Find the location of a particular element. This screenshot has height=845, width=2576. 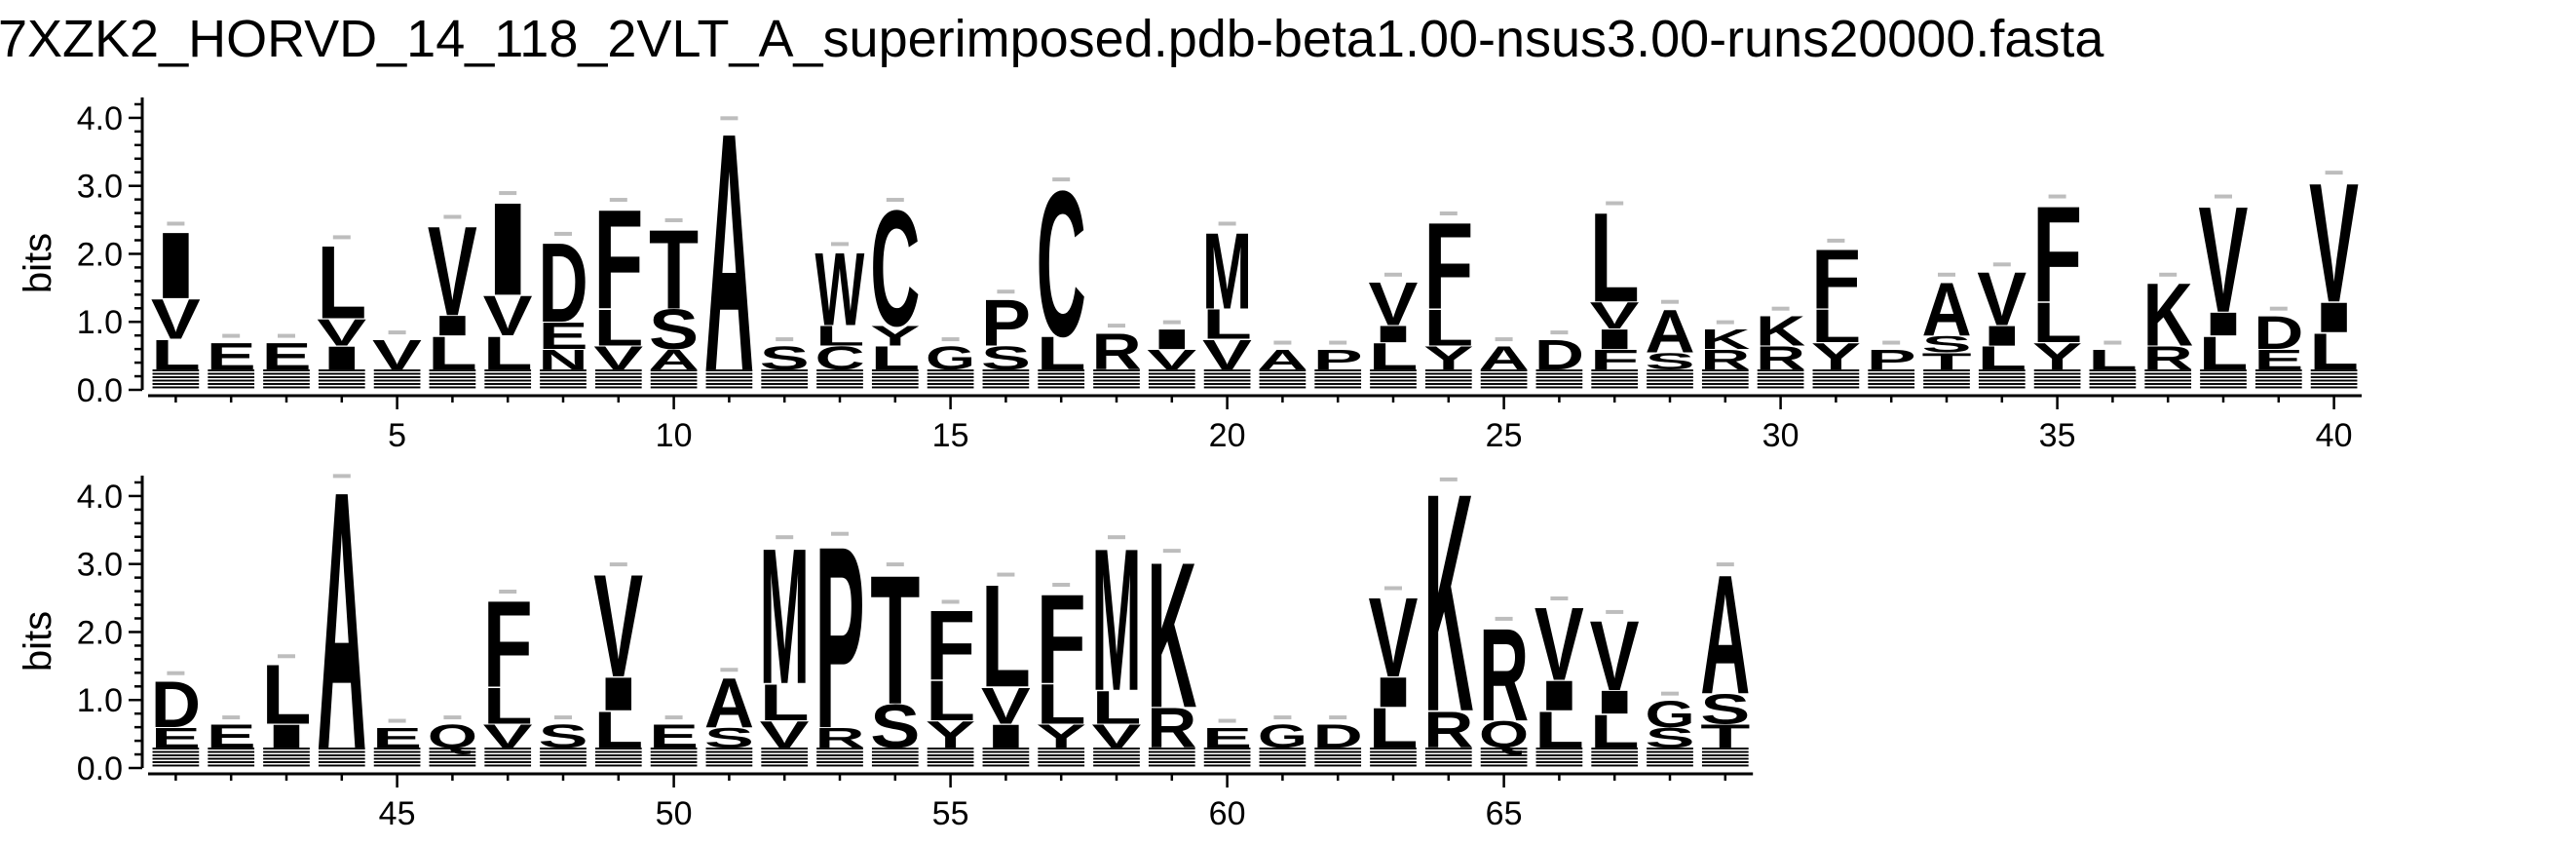

y-tick-label: 3.0 is located at coordinates (100, 566).